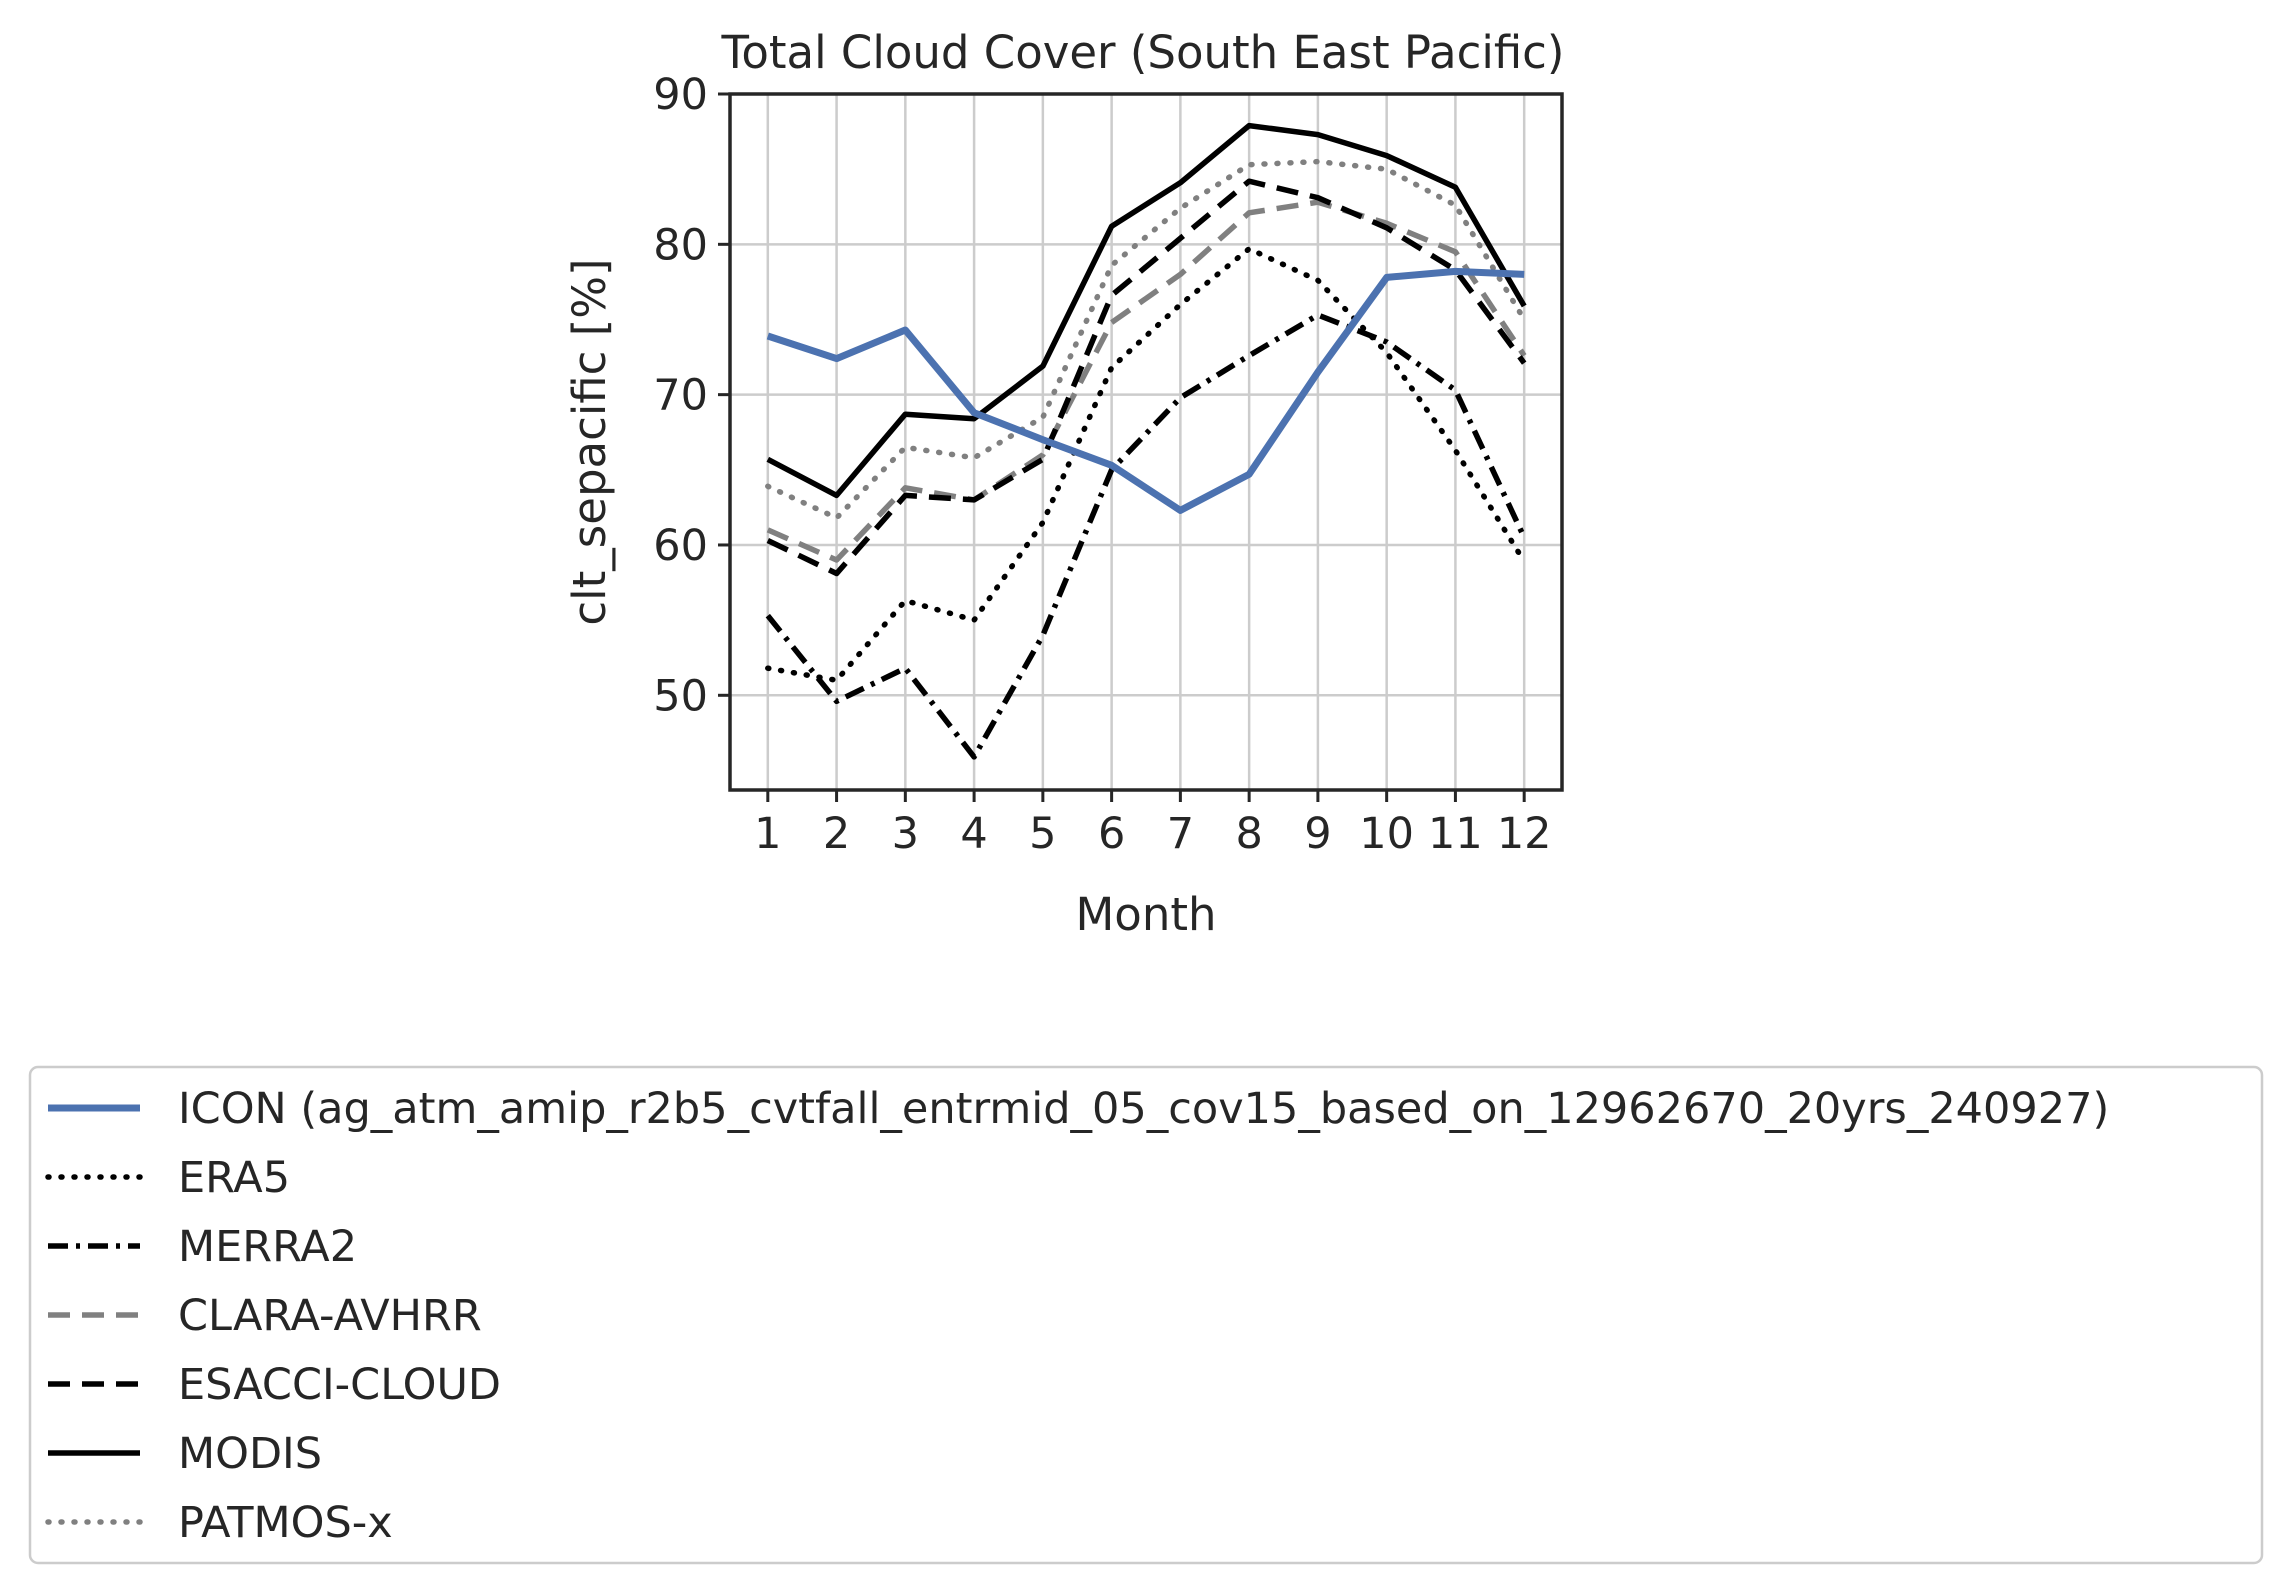 Image resolution: width=2284 pixels, height=1585 pixels. Describe the element at coordinates (680, 95) in the screenshot. I see `y-tick-label: 90` at that location.